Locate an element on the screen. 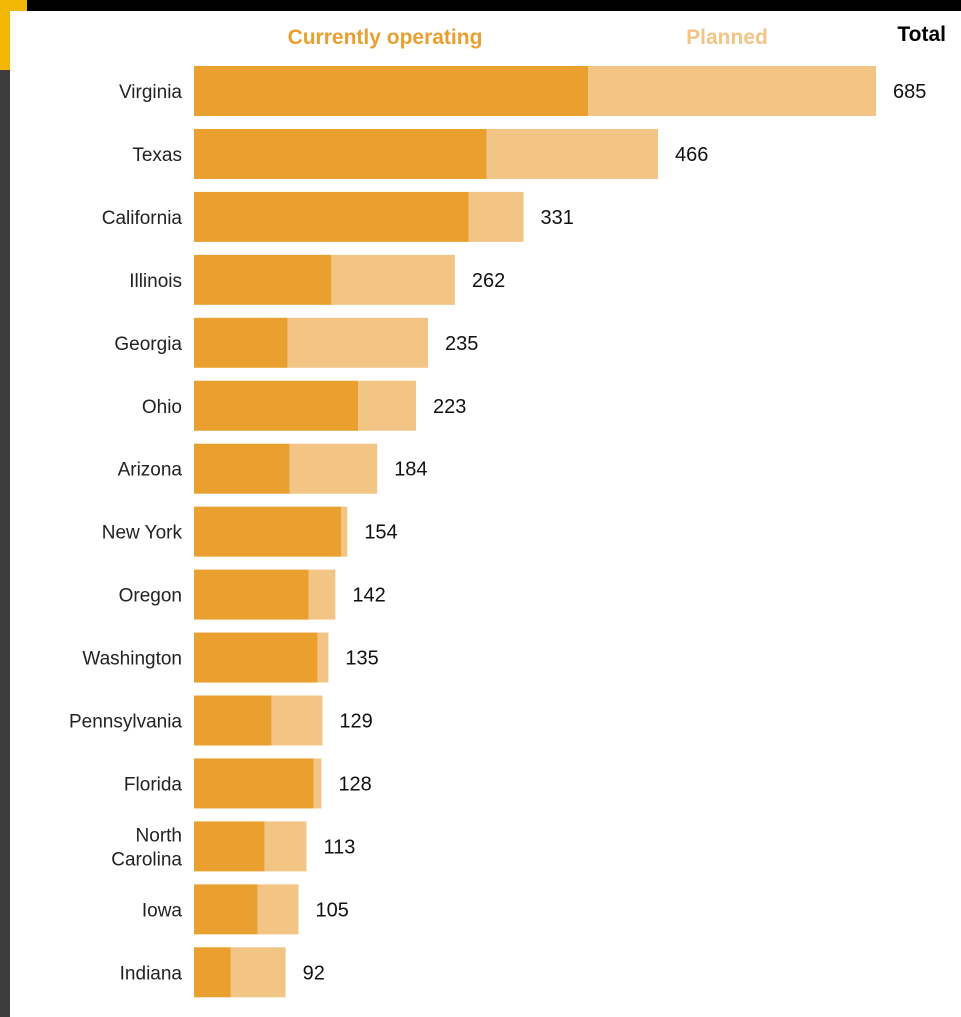  total-value-label: 331 is located at coordinates (557, 218).